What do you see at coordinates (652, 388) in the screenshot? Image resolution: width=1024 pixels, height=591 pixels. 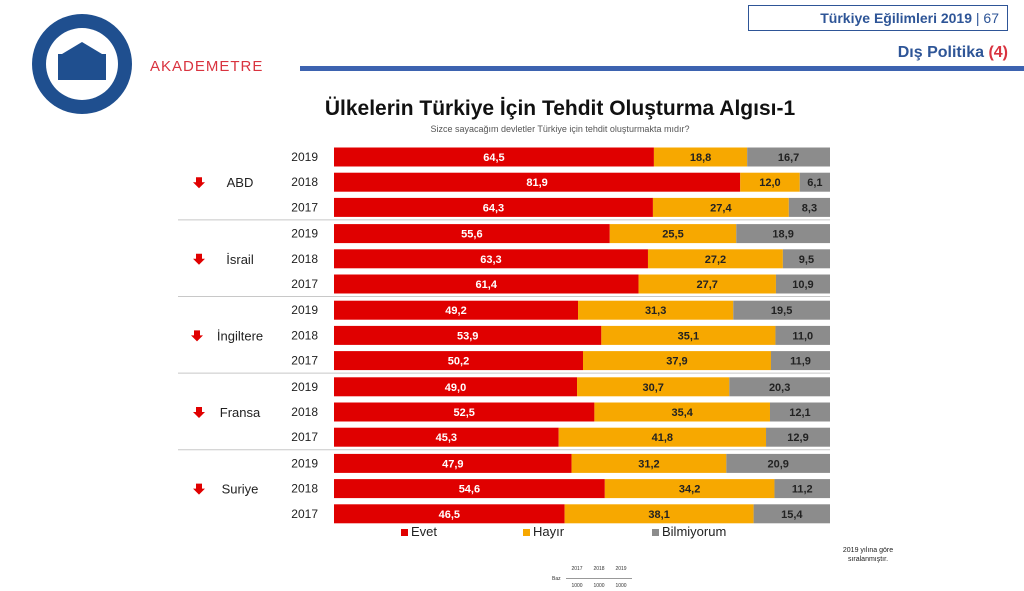 I see `data-label-hayir: 30,7` at bounding box center [652, 388].